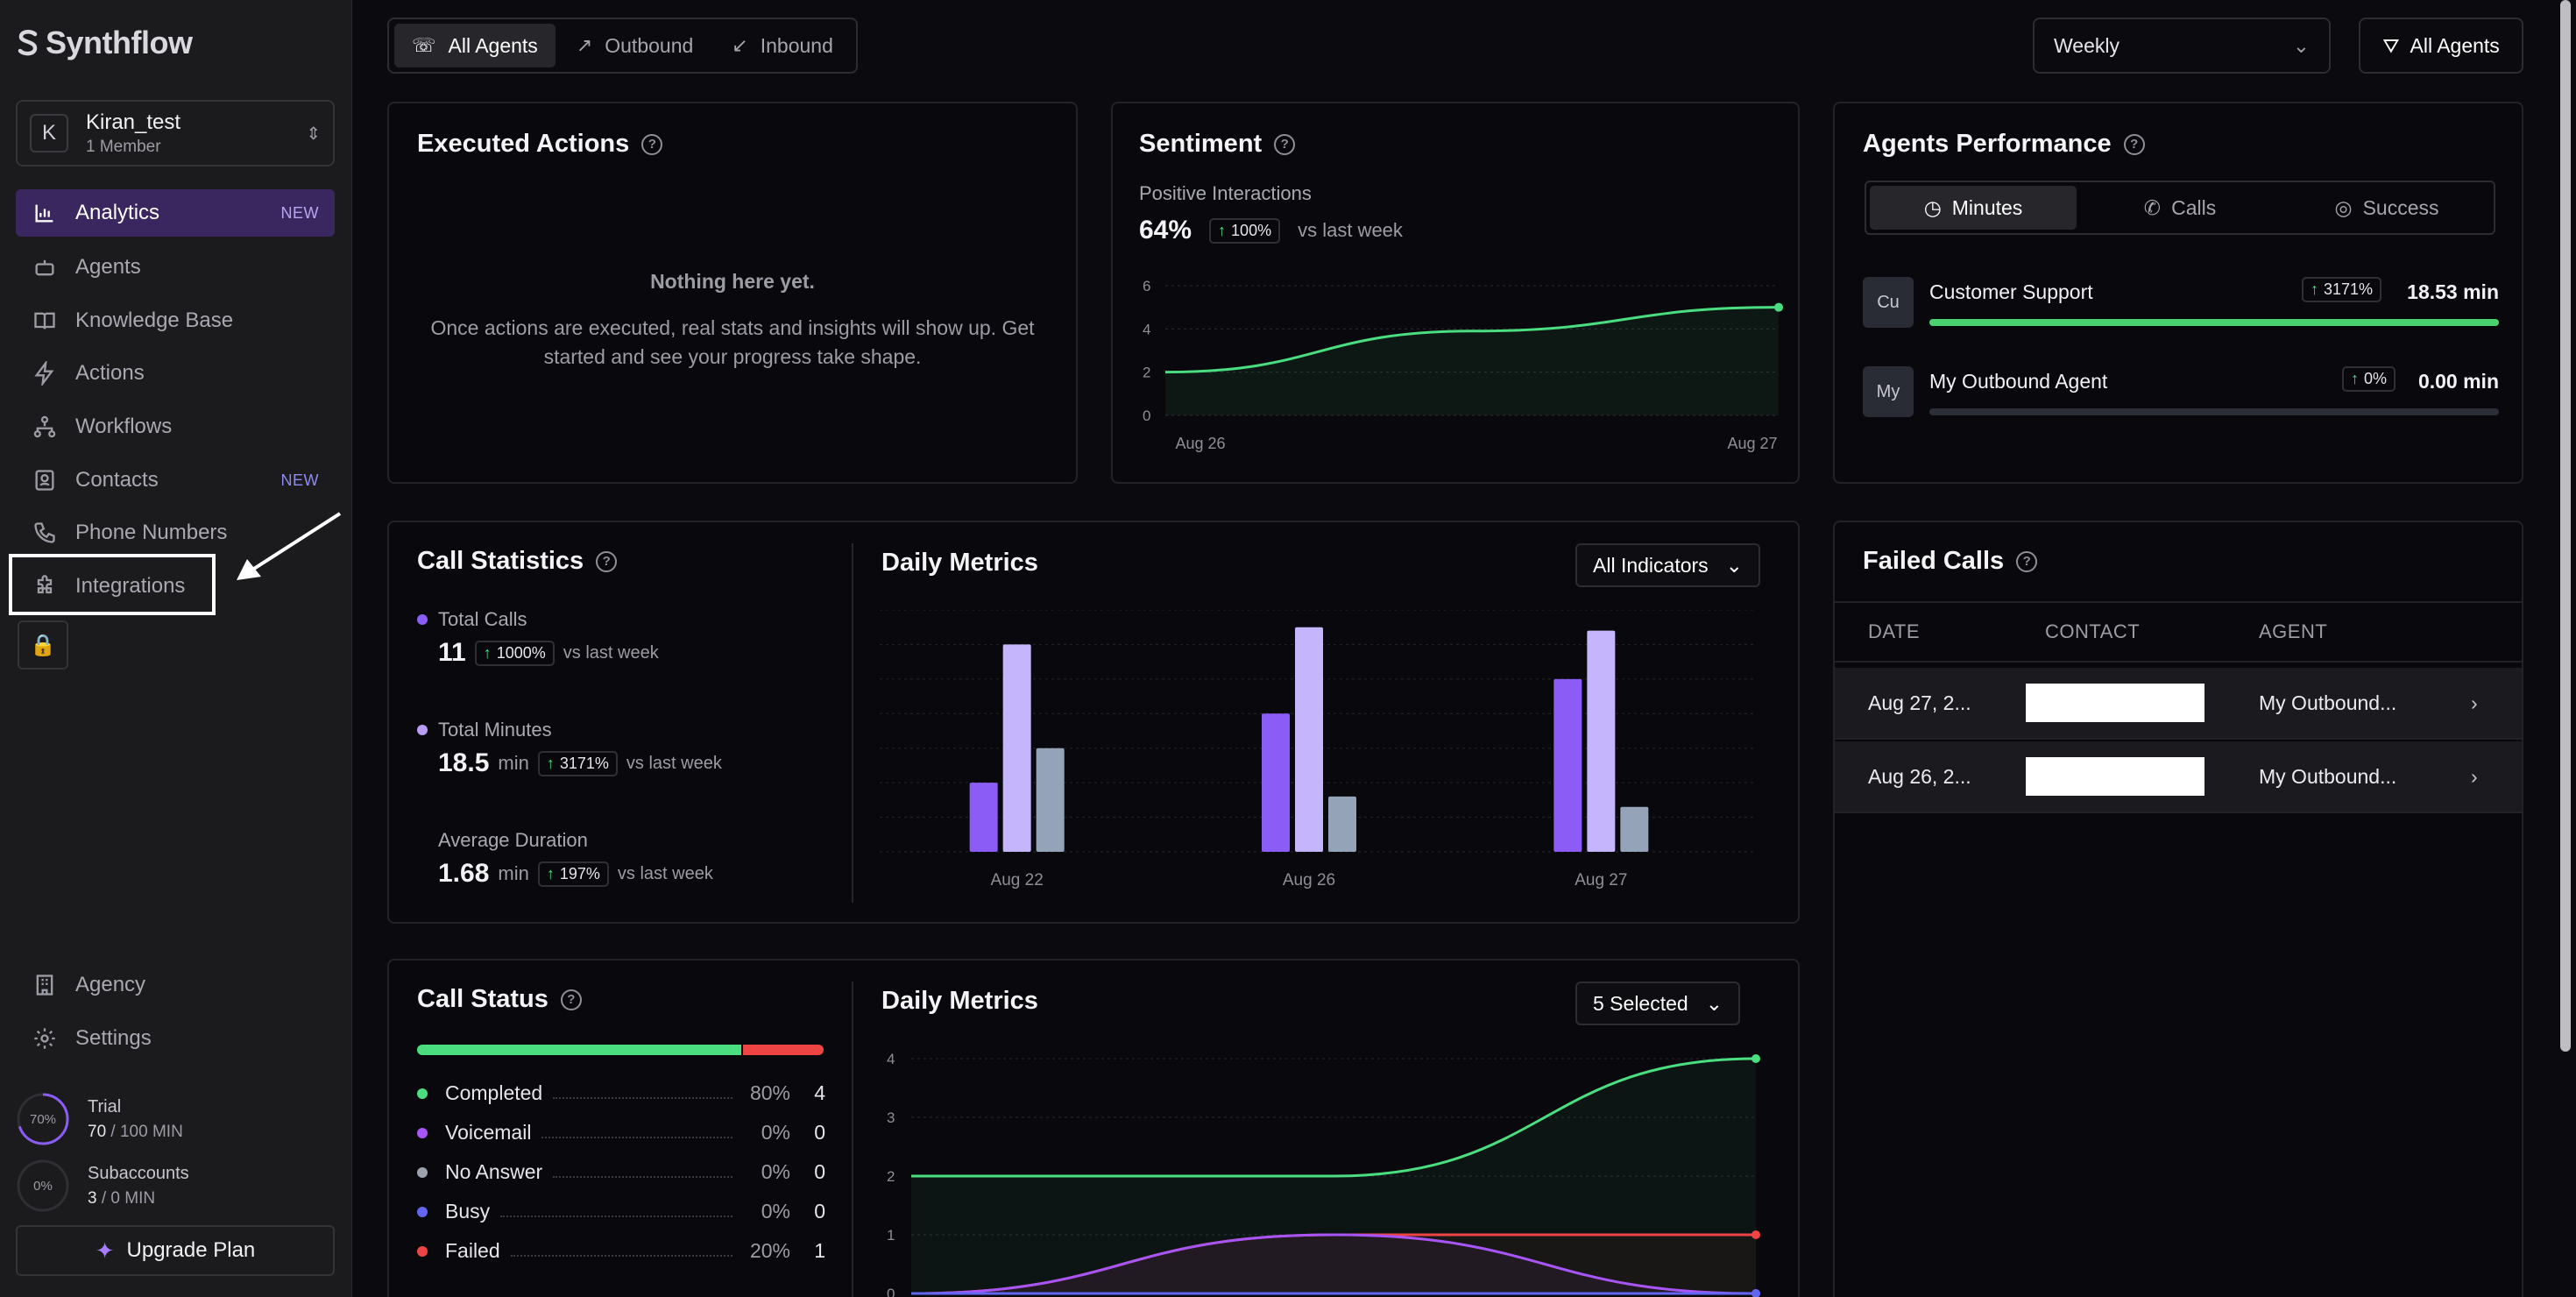  Describe the element at coordinates (99, 1119) in the screenshot. I see `trial-usage: 70% Trial 70 / 100 MIN` at that location.